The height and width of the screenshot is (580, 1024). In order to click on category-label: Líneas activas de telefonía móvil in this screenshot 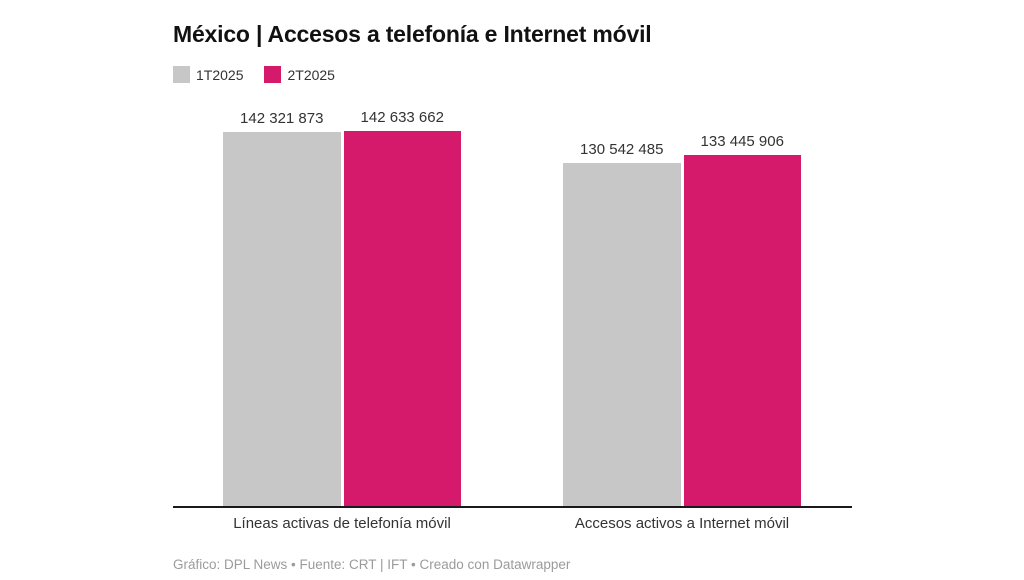, I will do `click(342, 523)`.